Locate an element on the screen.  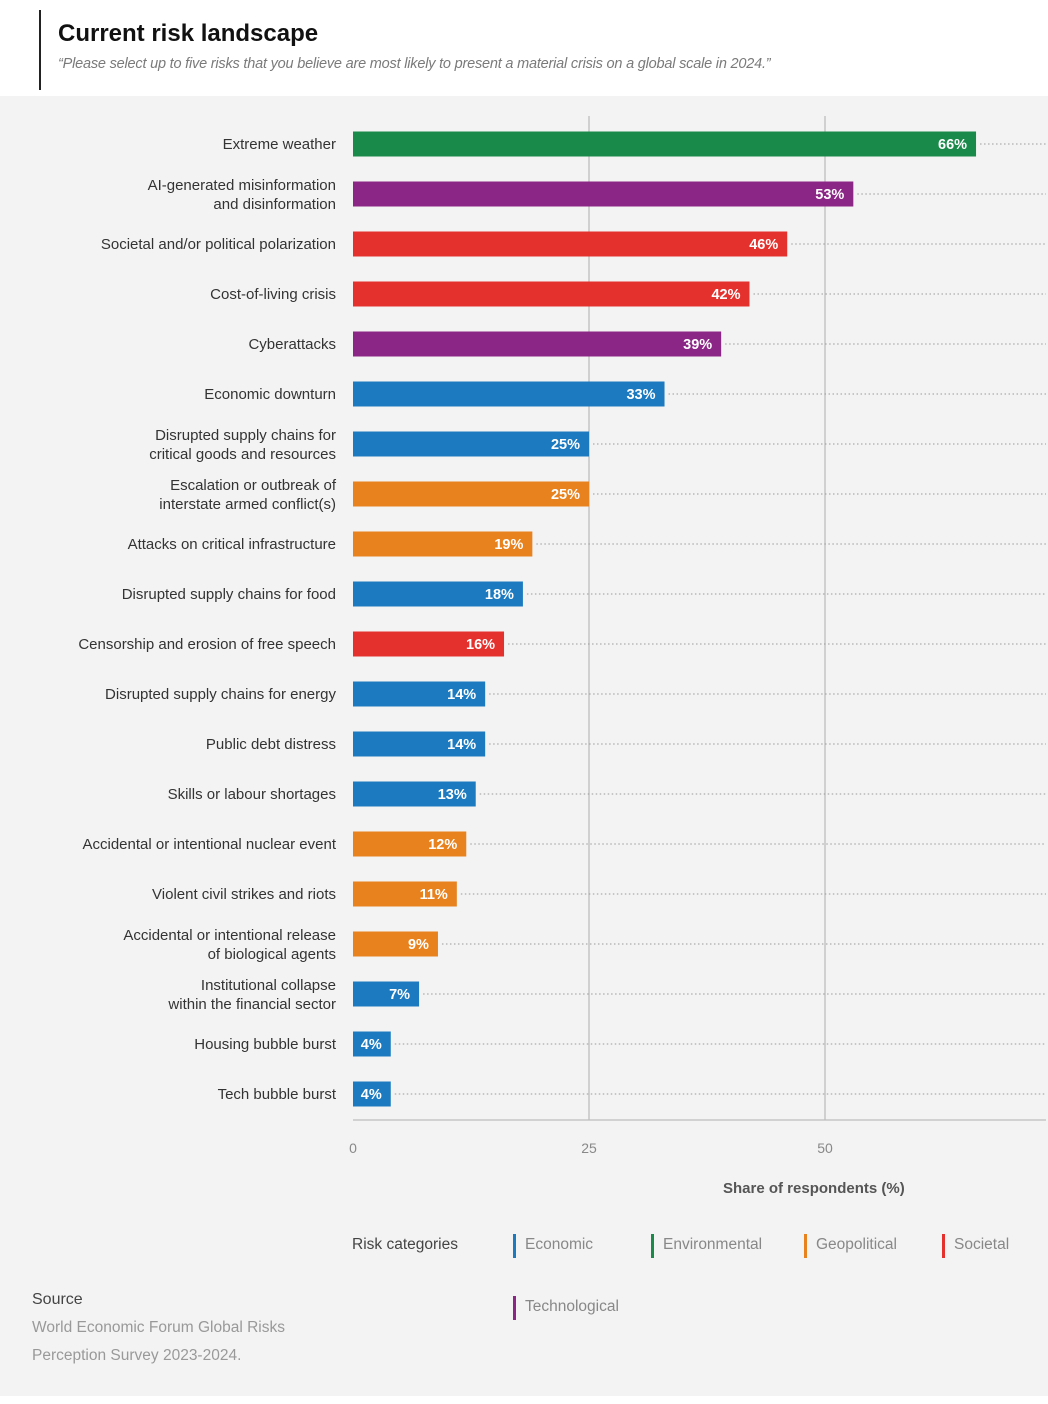
category-label: AI-generated misinformation is located at coordinates (242, 185).